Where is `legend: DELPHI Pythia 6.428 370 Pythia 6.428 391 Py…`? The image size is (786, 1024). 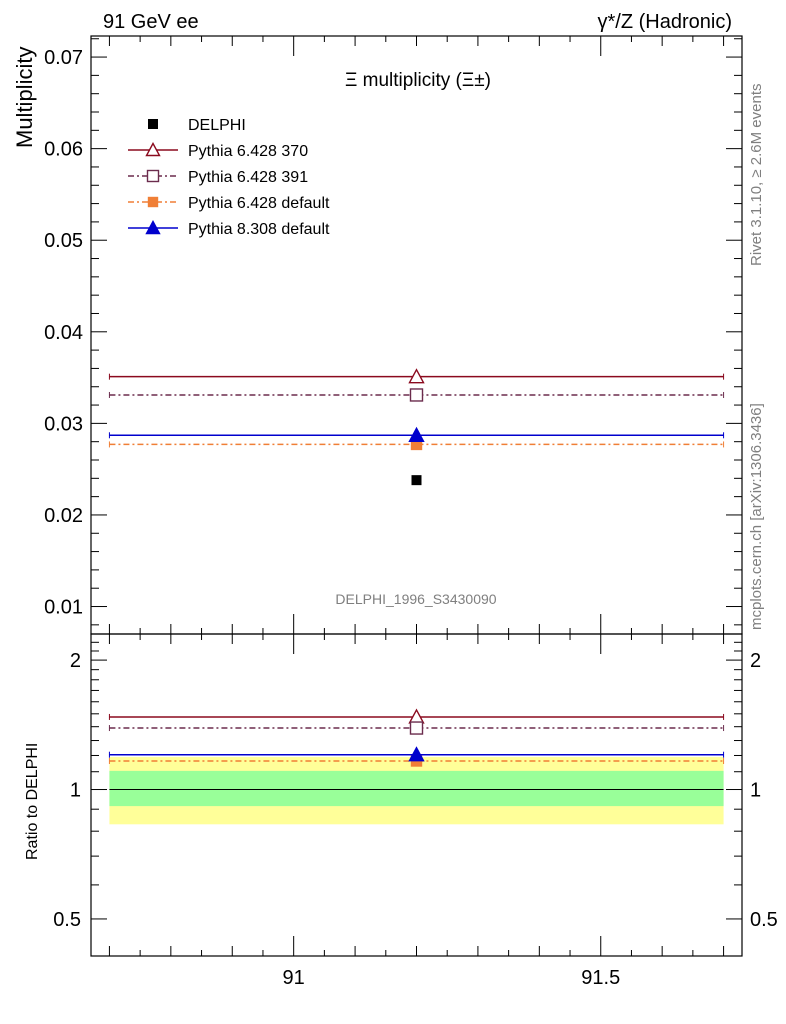 legend: DELPHI Pythia 6.428 370 Pythia 6.428 391 Py… is located at coordinates (229, 177).